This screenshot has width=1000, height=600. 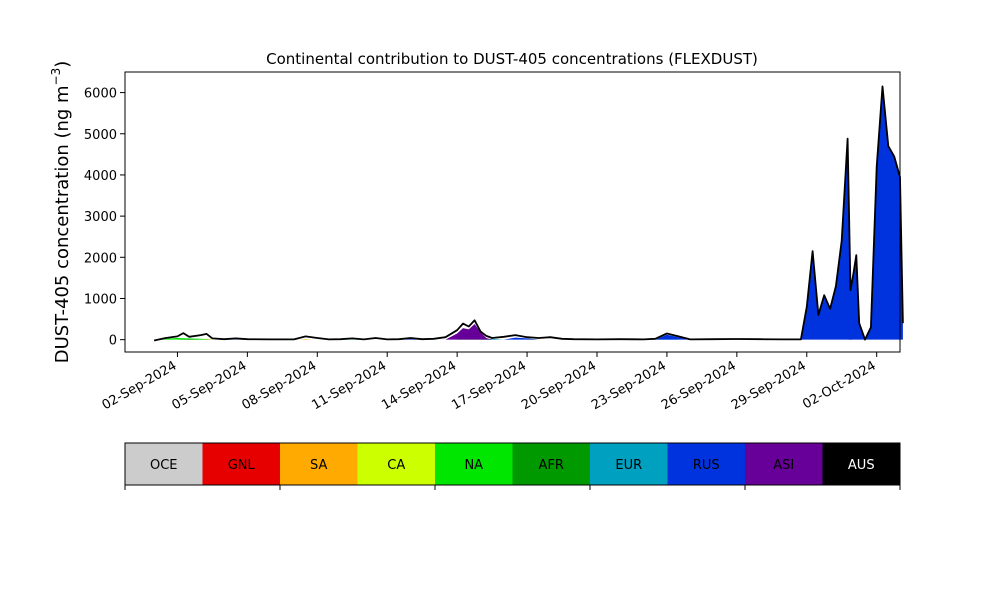 I want to click on legend-label-sa: SA, so click(x=318, y=465).